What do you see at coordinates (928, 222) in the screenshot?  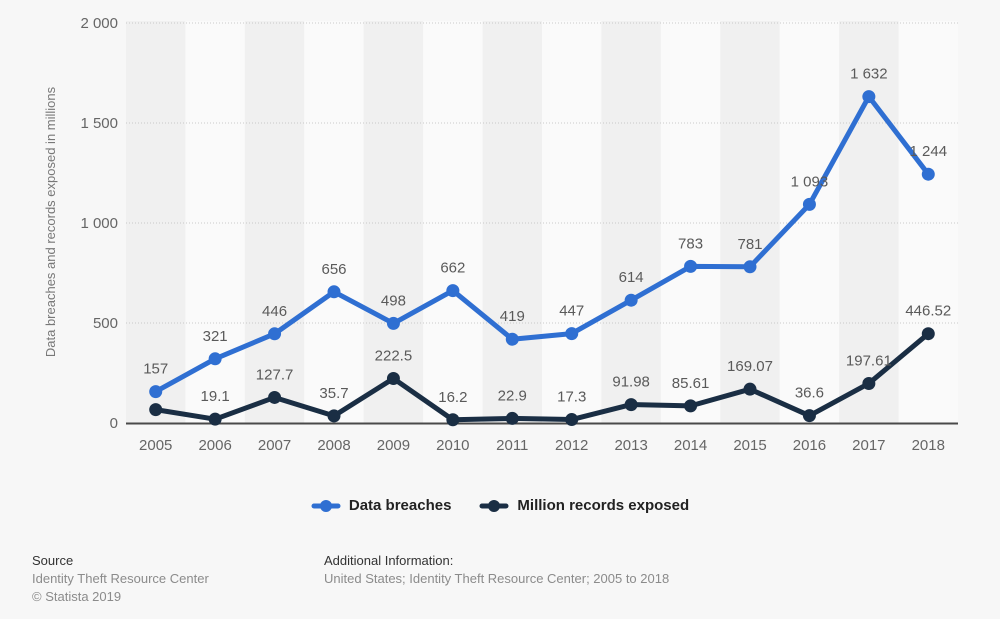 I see `plot-band-2018` at bounding box center [928, 222].